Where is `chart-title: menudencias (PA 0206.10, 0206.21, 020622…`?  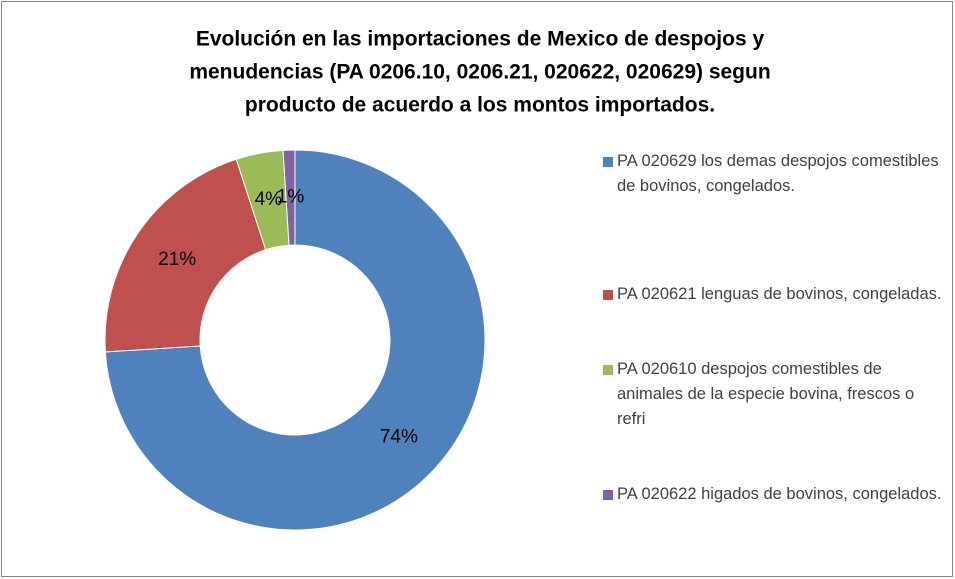 chart-title: menudencias (PA 0206.10, 0206.21, 020622… is located at coordinates (479, 72).